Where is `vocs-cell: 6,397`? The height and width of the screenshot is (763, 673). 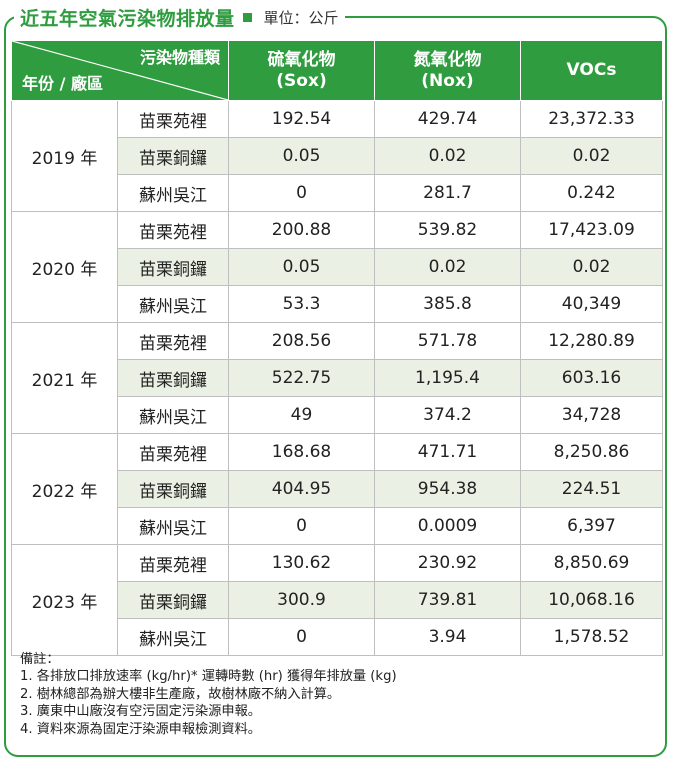
vocs-cell: 6,397 is located at coordinates (591, 526).